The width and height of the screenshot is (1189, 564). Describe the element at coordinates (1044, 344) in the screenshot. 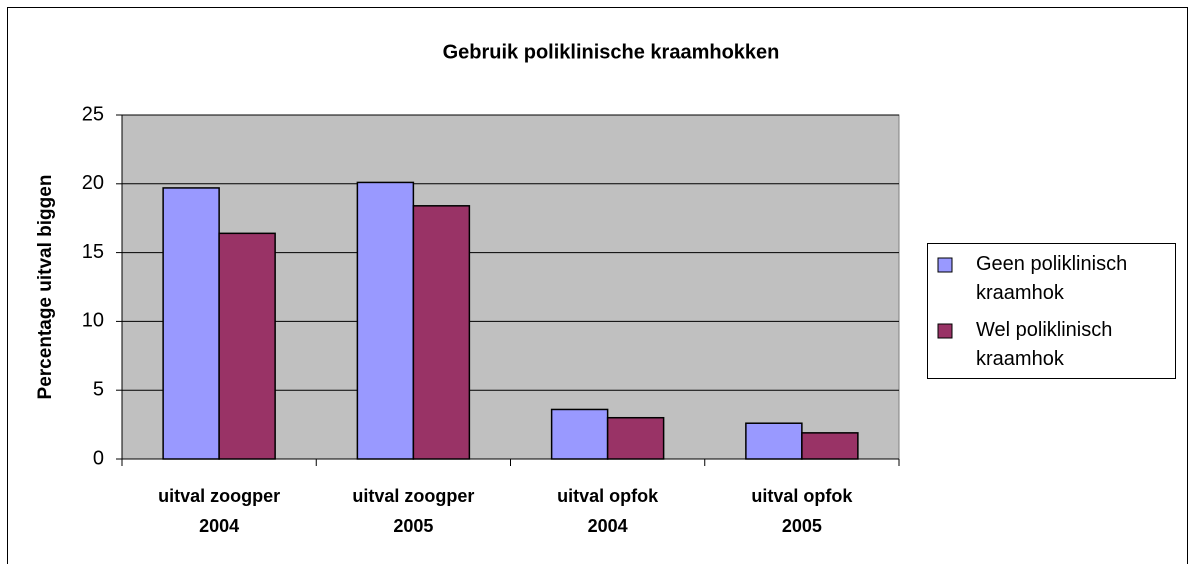

I see `legend-label: Wel poliklinisch kraamhok` at that location.